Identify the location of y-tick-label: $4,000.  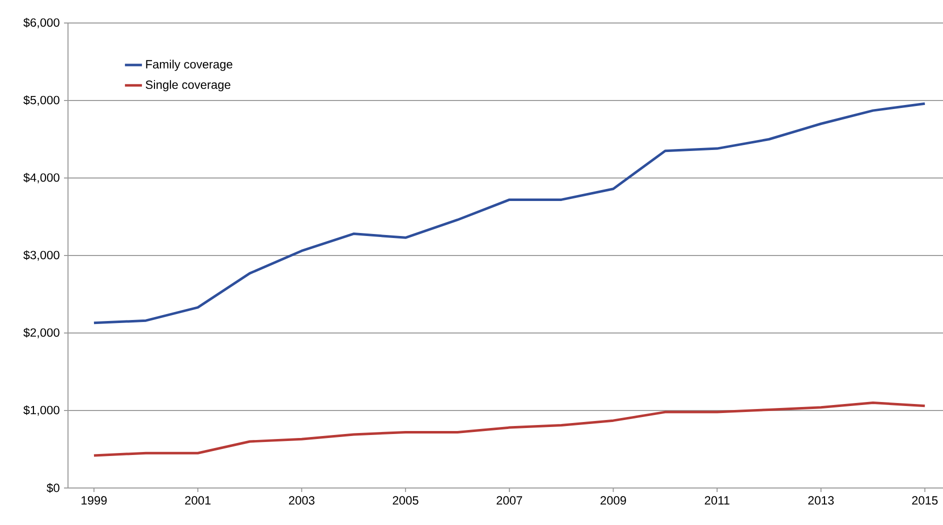
(41, 178).